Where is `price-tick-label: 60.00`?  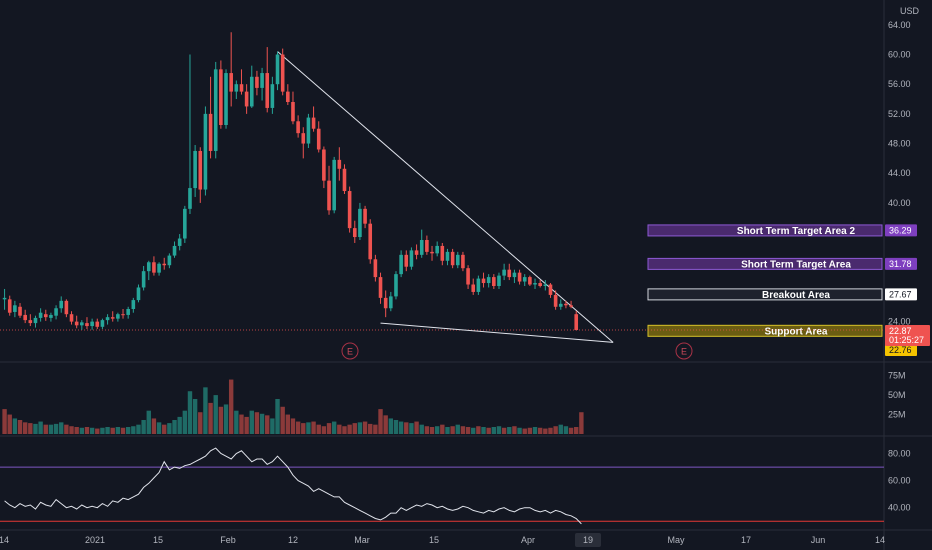
price-tick-label: 60.00 is located at coordinates (899, 55).